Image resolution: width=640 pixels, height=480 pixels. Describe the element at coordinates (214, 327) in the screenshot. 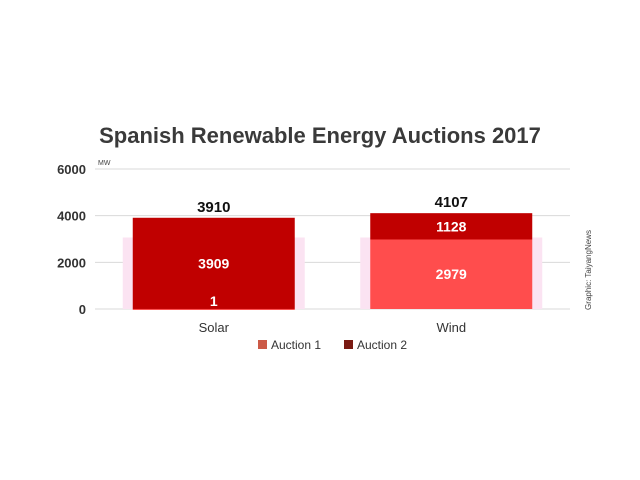

I see `x-tick-label: Solar` at that location.